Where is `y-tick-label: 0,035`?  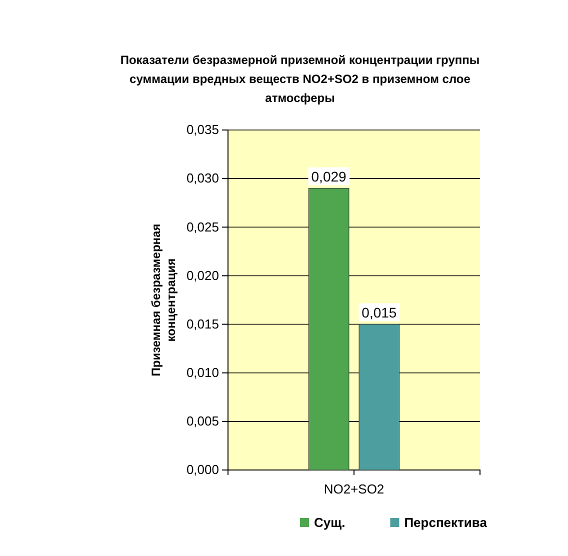 y-tick-label: 0,035 is located at coordinates (202, 130).